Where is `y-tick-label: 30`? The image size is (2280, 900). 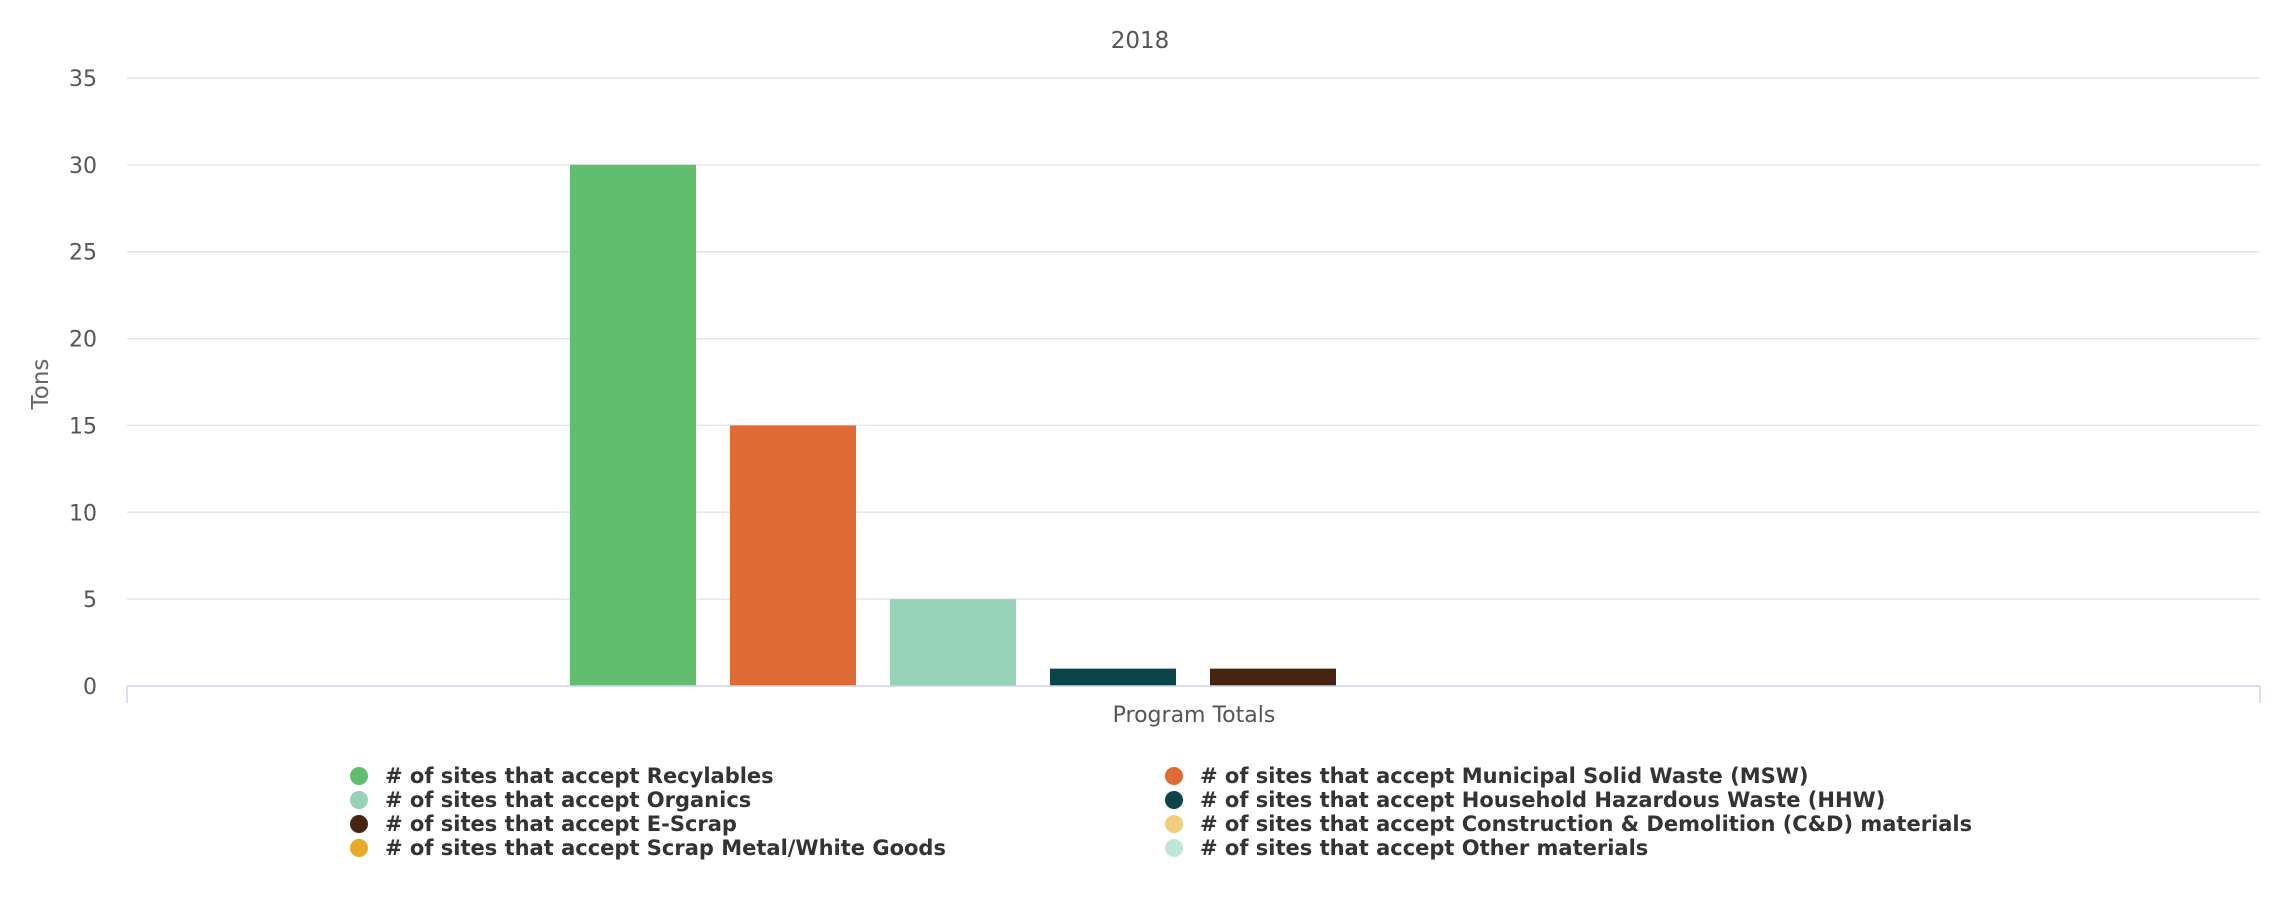
y-tick-label: 30 is located at coordinates (83, 166).